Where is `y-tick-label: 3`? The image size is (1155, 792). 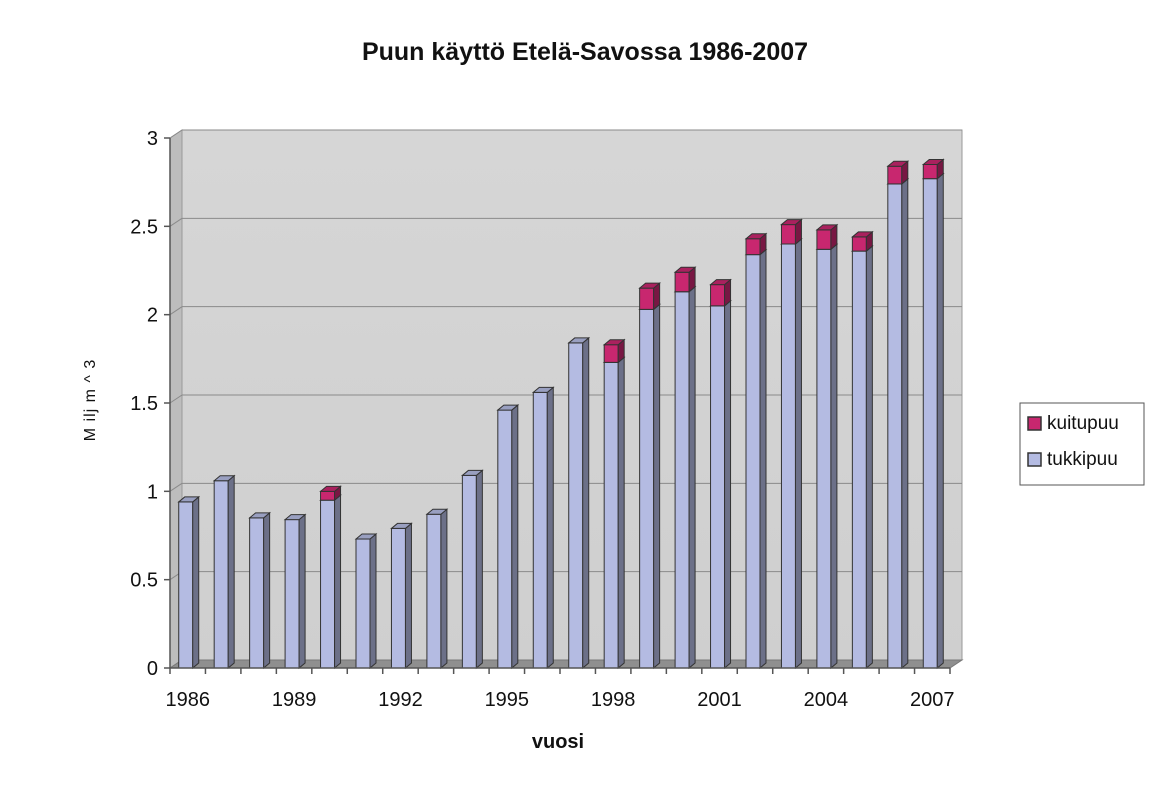
y-tick-label: 3 is located at coordinates (152, 139).